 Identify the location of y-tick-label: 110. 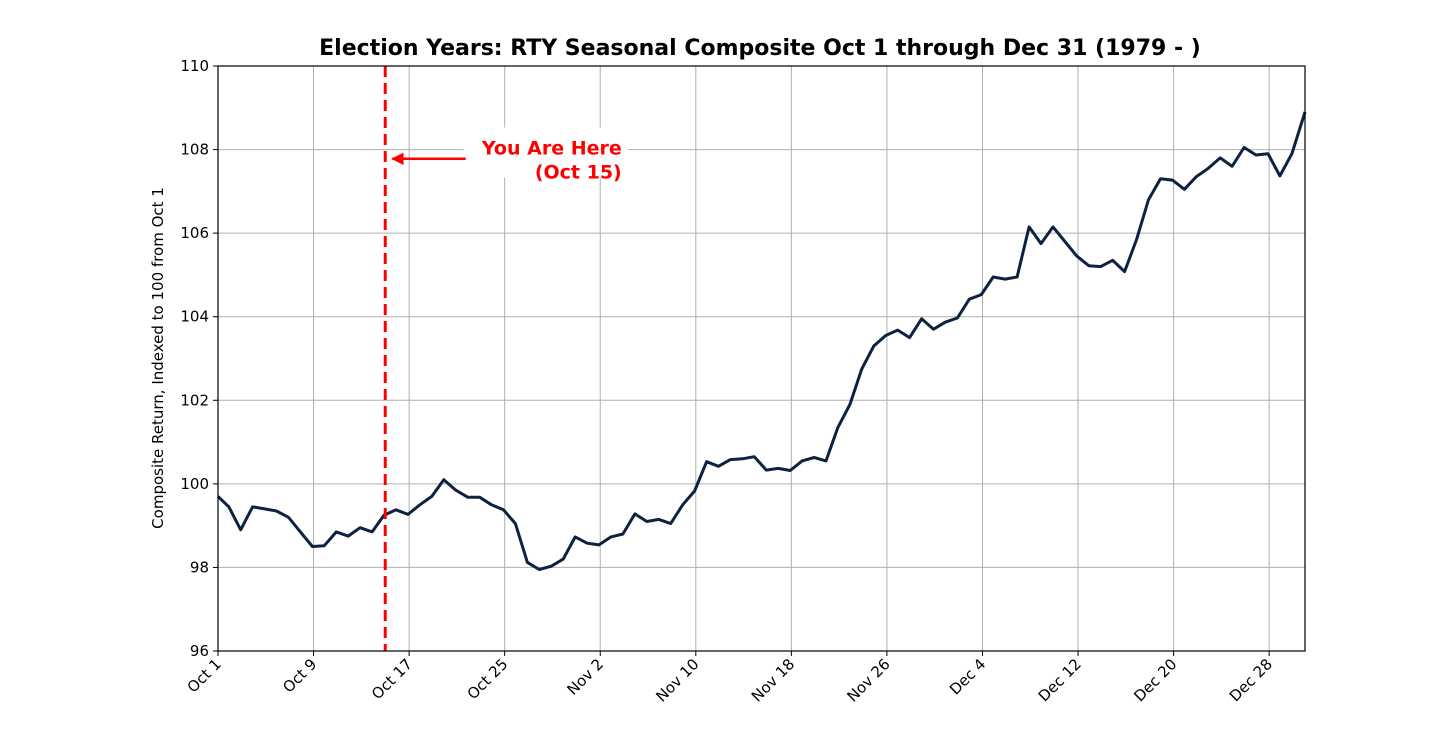
(194, 66).